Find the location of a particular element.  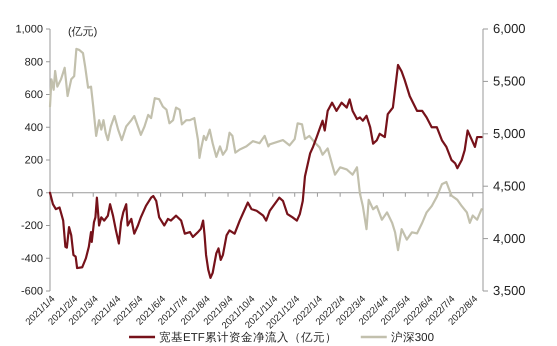

y2-tick-label: 3,500 is located at coordinates (509, 290).